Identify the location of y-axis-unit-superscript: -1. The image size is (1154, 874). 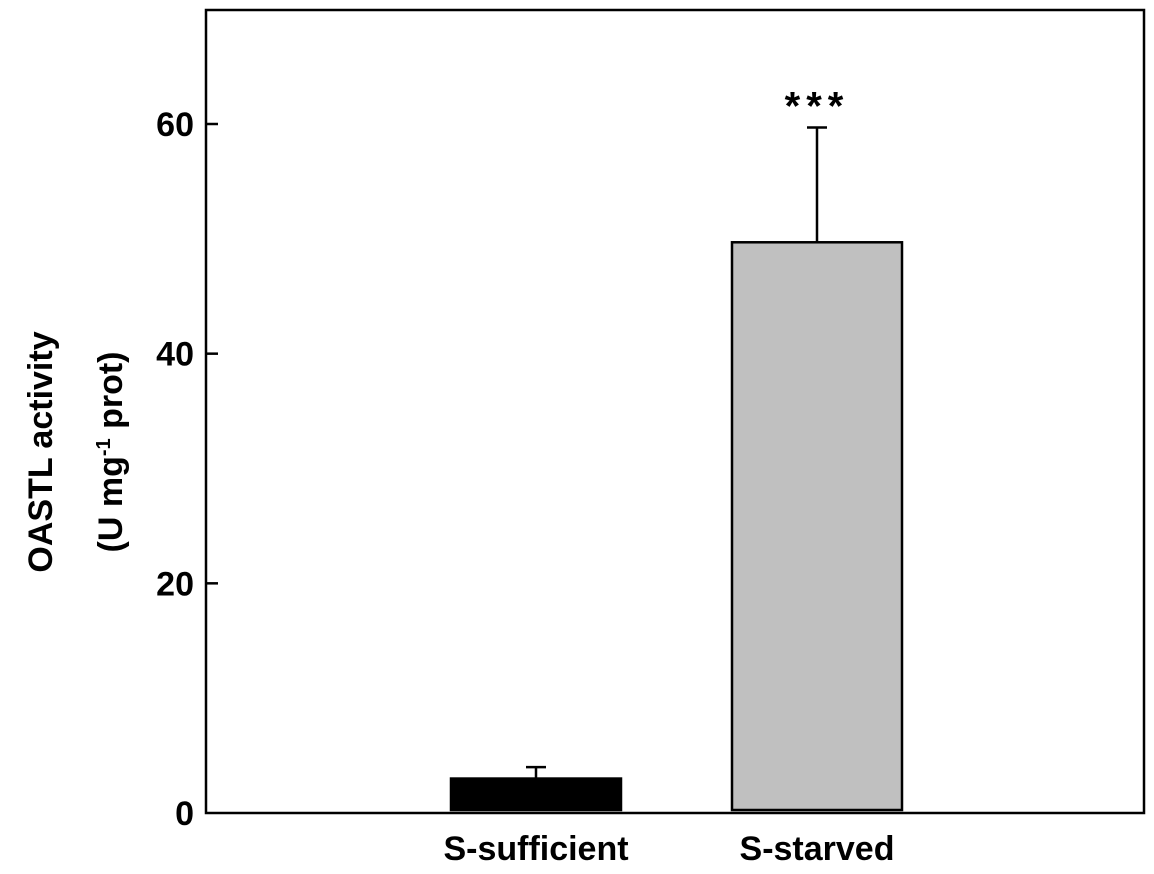
(104, 447).